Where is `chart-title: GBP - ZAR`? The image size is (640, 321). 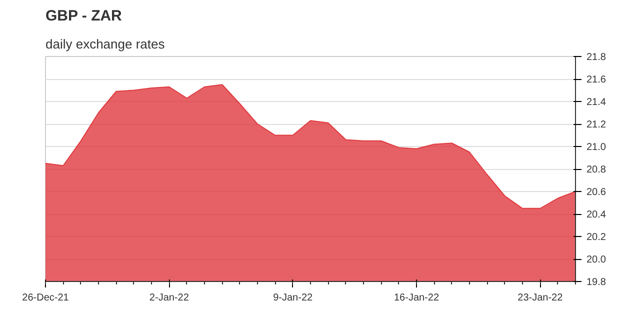
chart-title: GBP - ZAR is located at coordinates (84, 16).